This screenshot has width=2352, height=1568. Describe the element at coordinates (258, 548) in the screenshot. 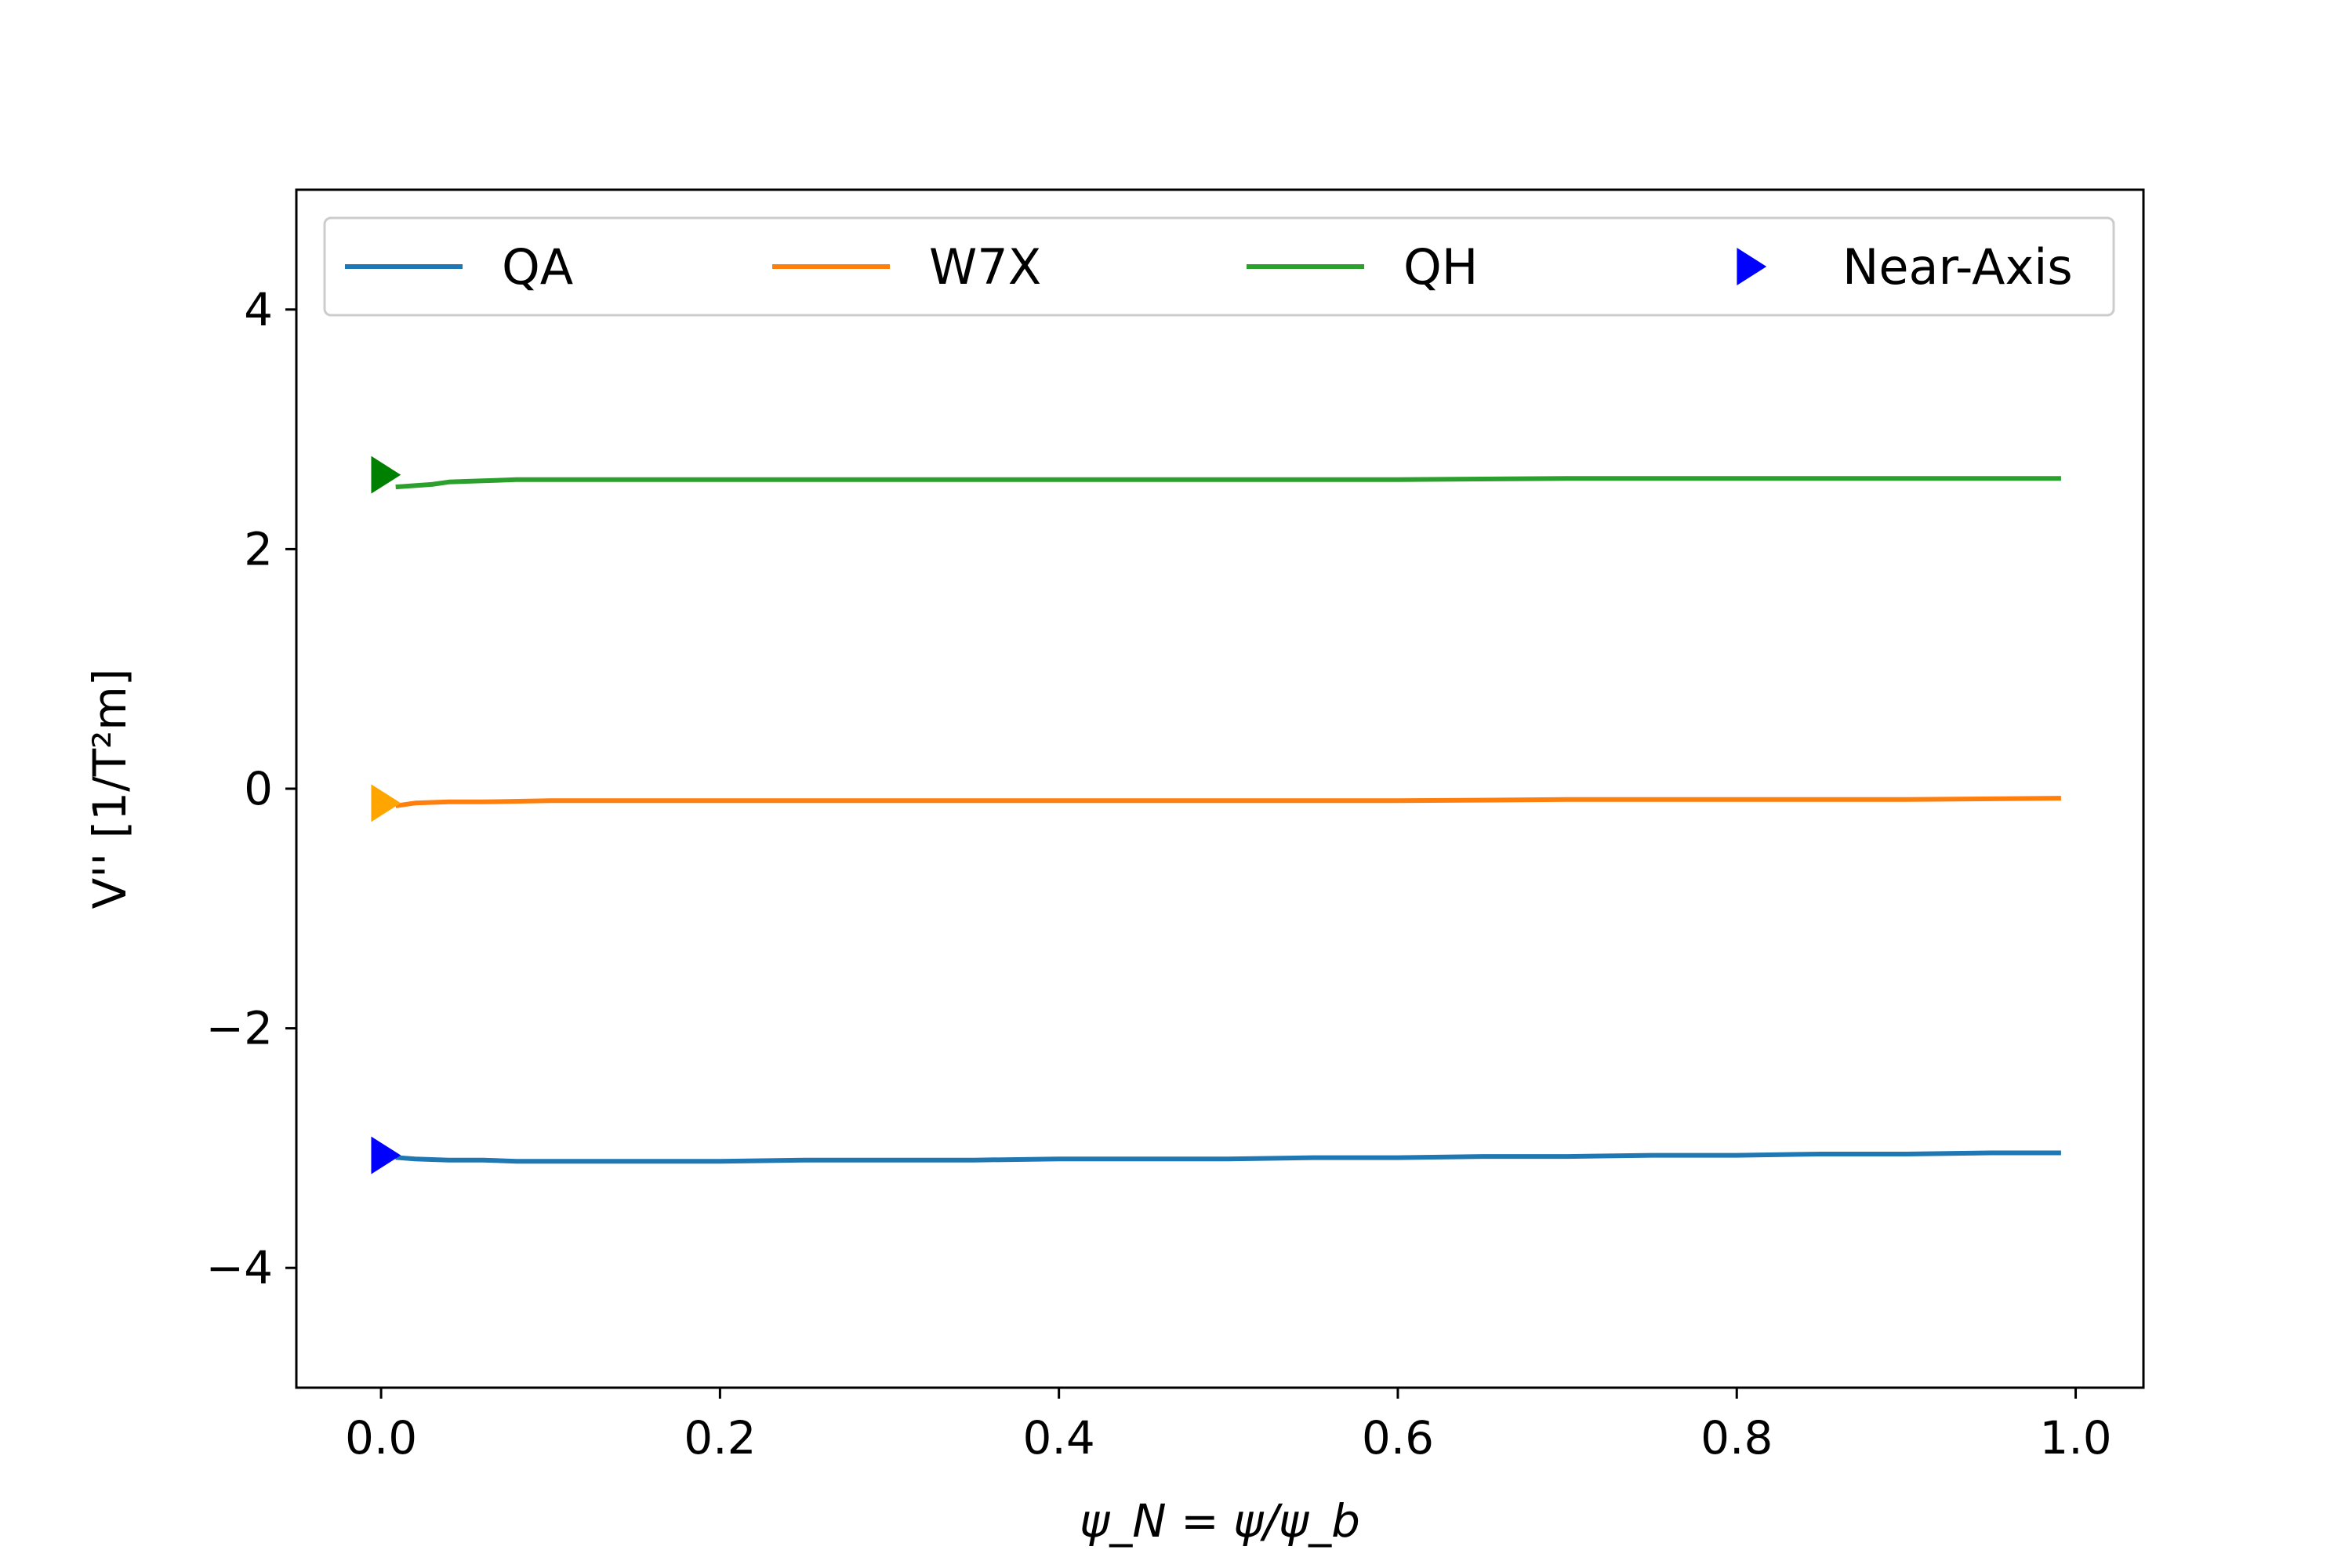

I see `y-tick-label: 2` at that location.